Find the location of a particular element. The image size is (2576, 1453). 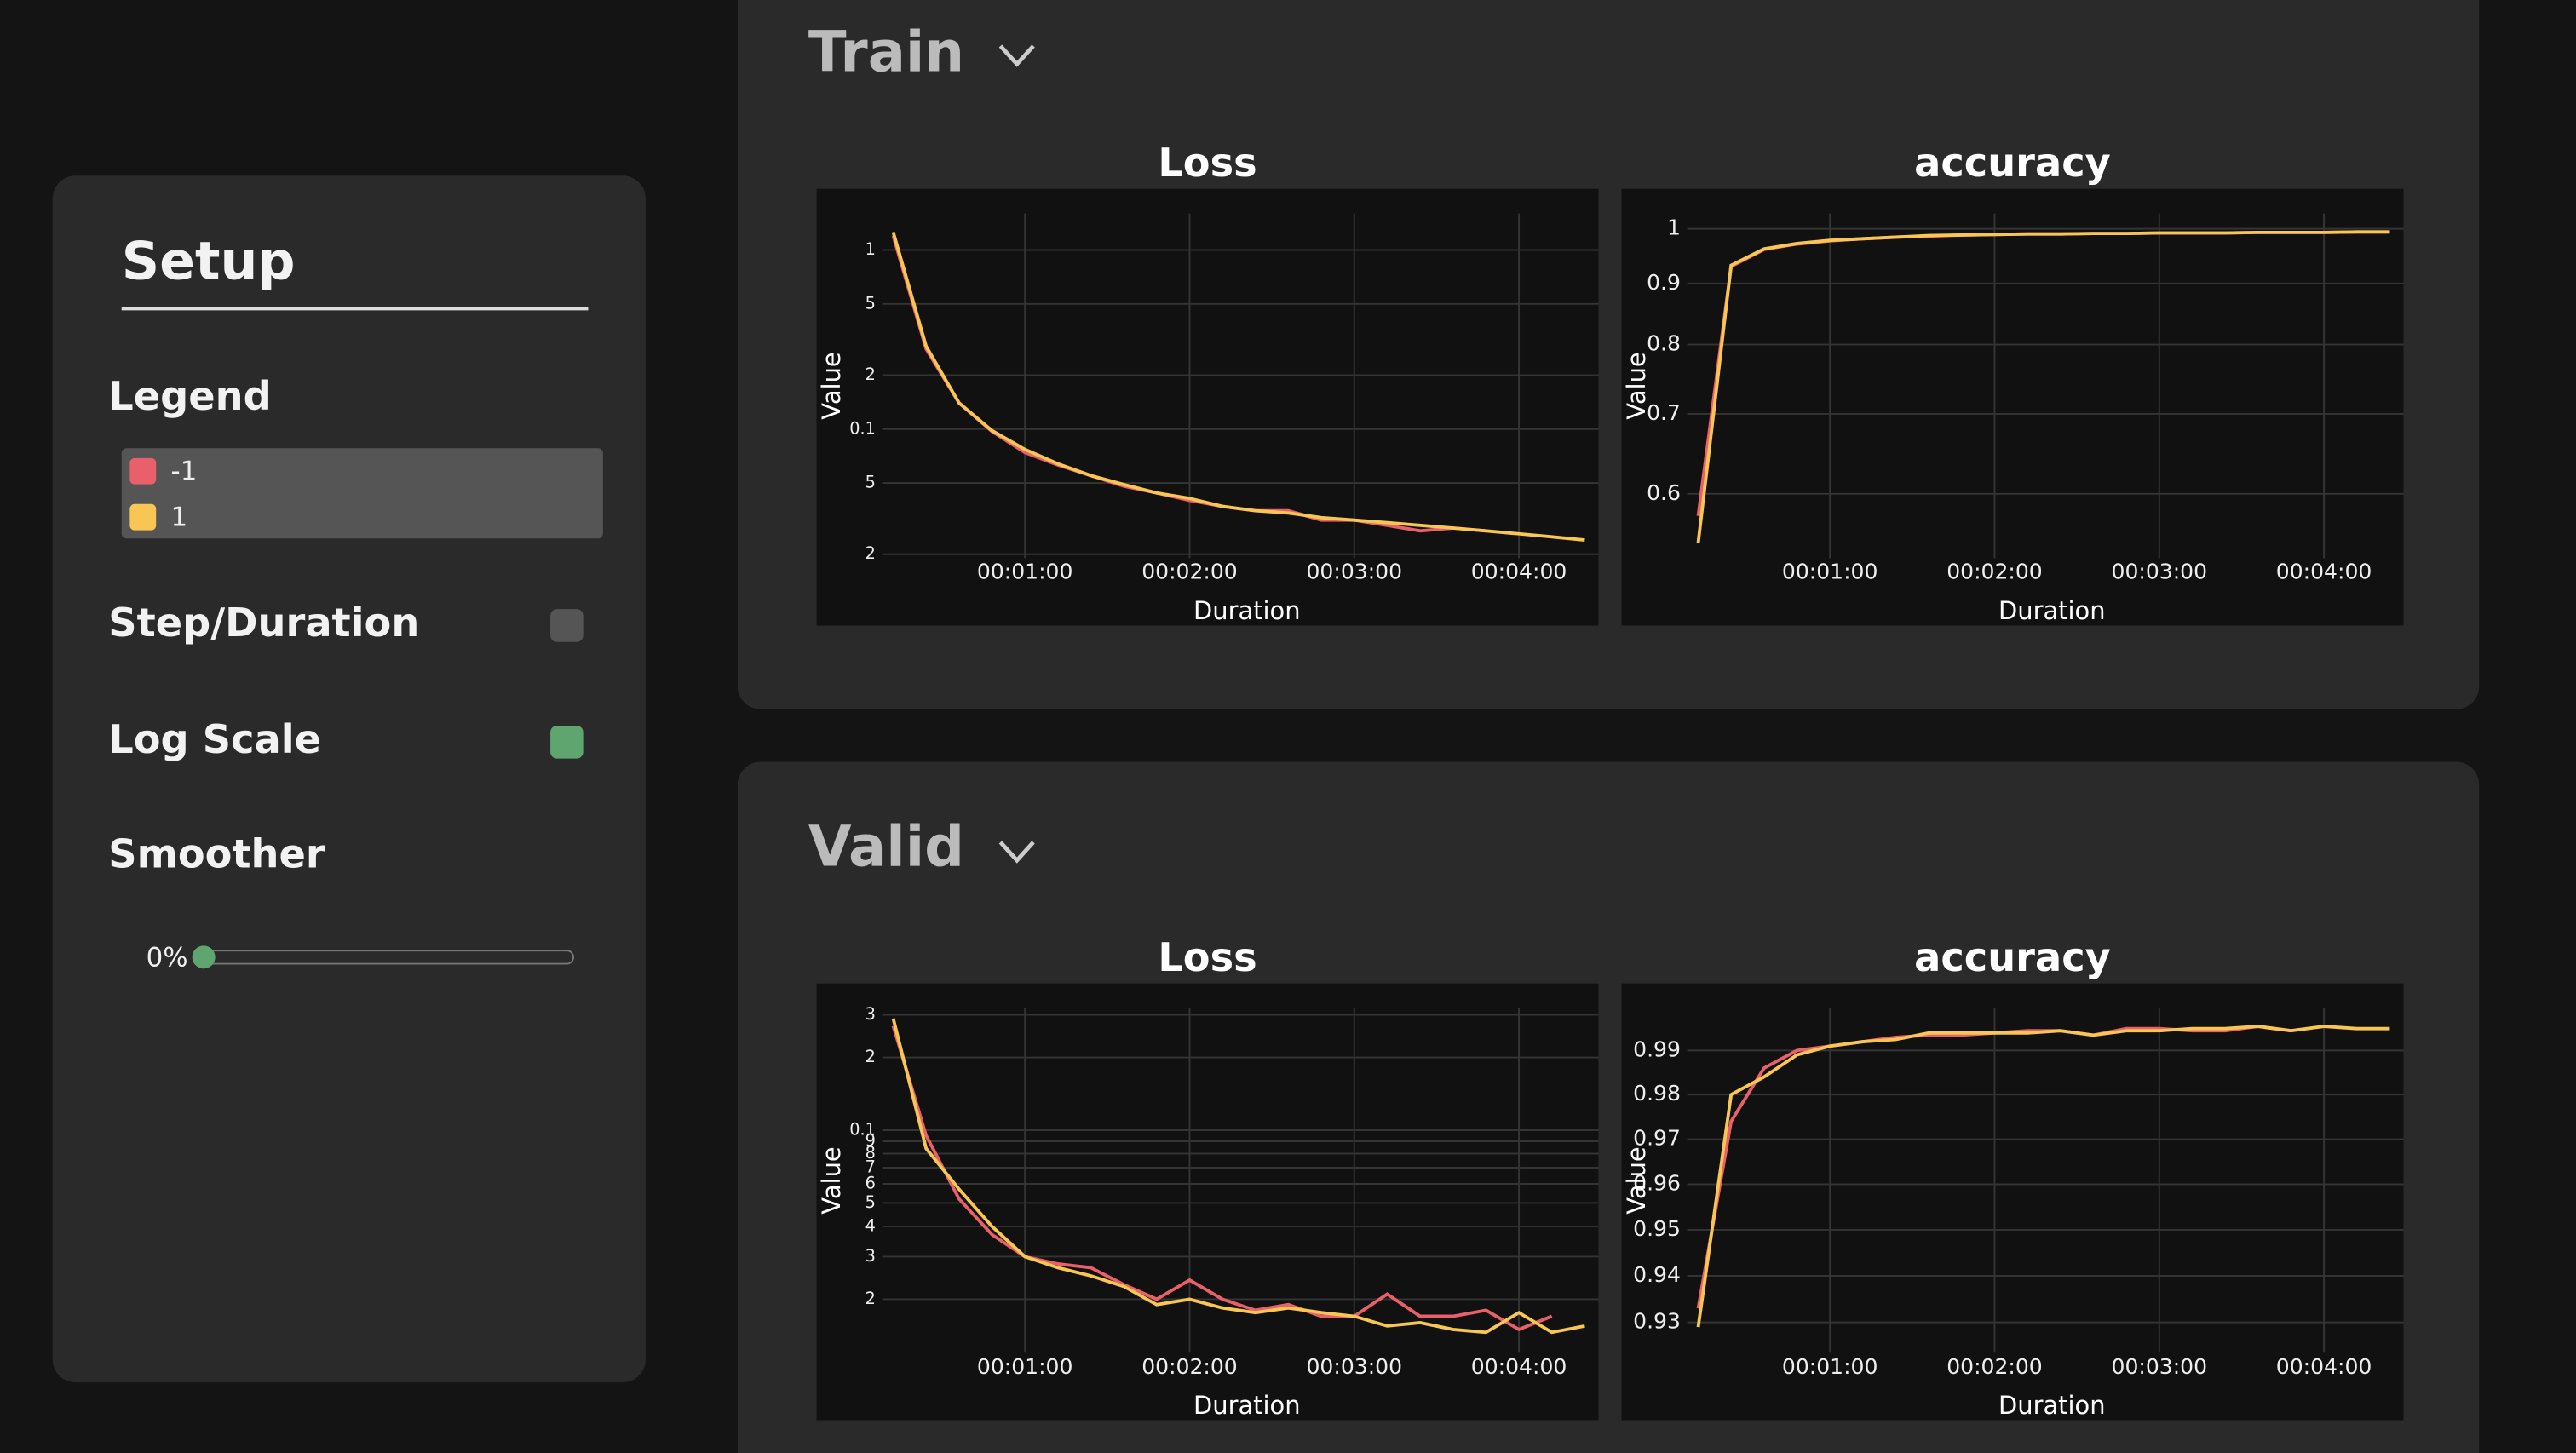

toggle-label: Log Scale is located at coordinates (214, 739).